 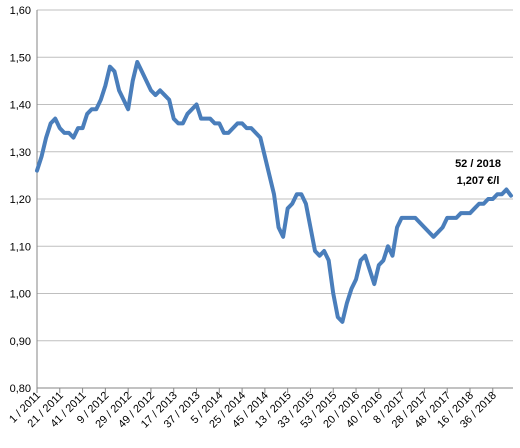 What do you see at coordinates (20, 342) in the screenshot?
I see `y-tick-label: 0,90` at bounding box center [20, 342].